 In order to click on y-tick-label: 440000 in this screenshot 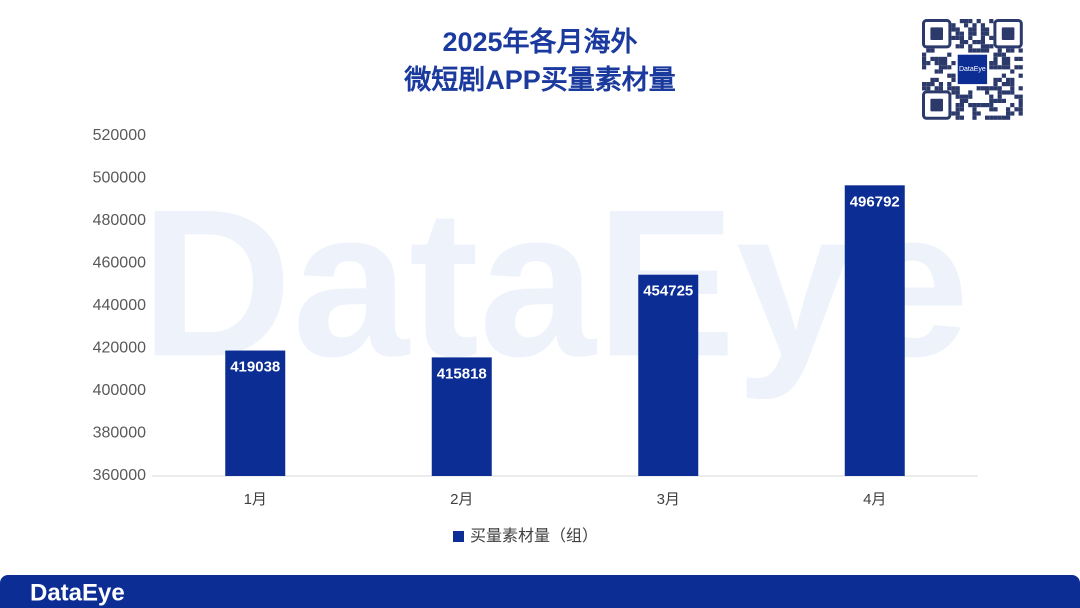, I will do `click(119, 305)`.